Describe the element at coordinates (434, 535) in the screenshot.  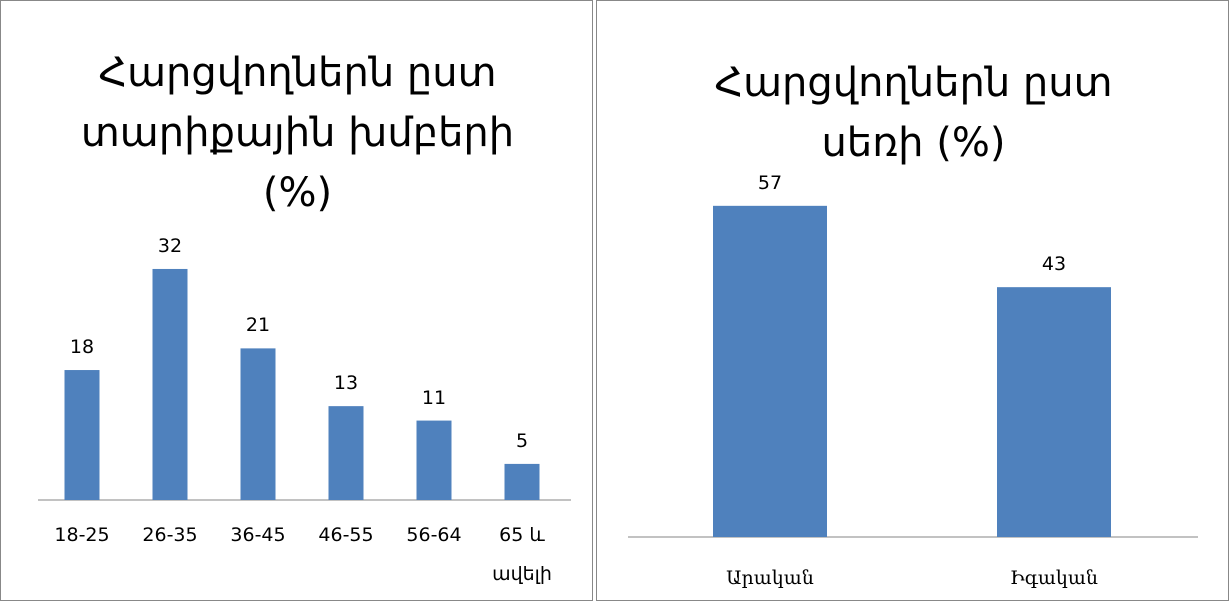
I see `x-tick-label: 56-64` at that location.